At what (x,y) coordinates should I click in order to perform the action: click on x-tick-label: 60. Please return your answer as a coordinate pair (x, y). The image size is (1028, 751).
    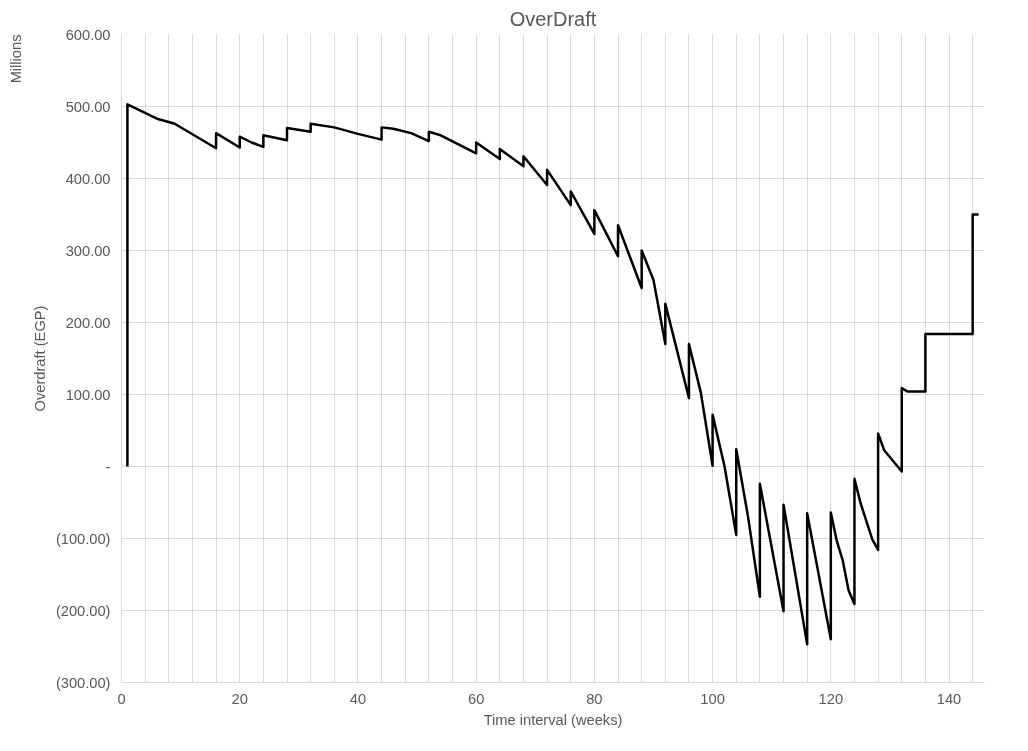
    Looking at the image, I should click on (476, 698).